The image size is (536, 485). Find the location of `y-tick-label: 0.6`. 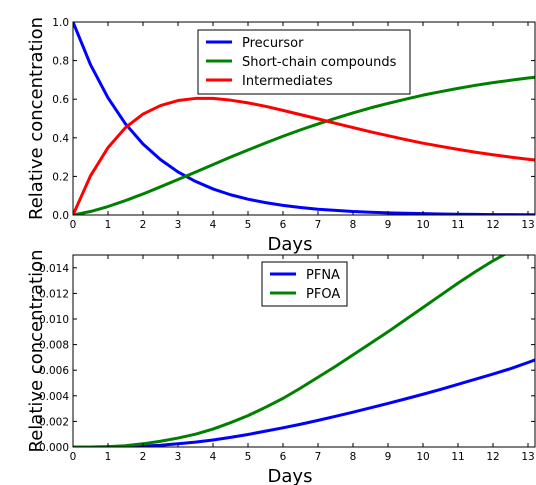

y-tick-label: 0.6 is located at coordinates (60, 100).